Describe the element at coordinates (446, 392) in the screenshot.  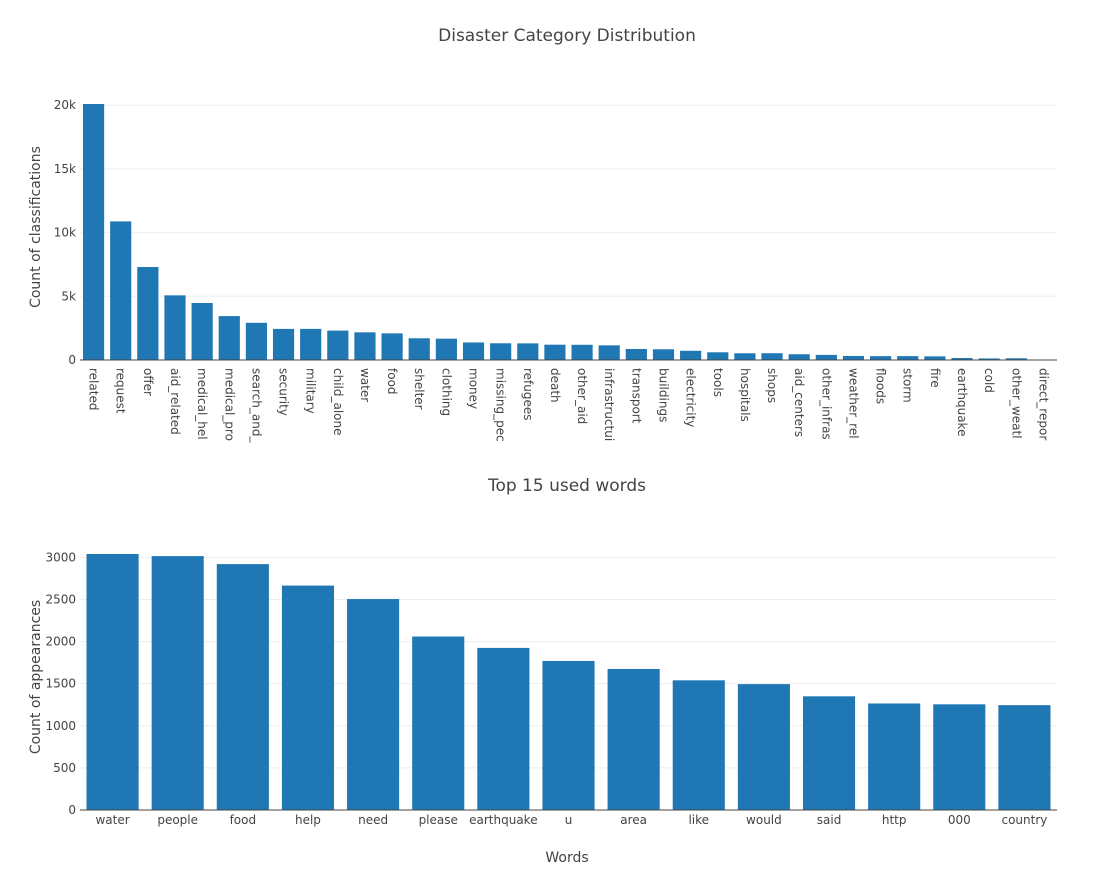
I see `x-tick-label: clothing` at that location.